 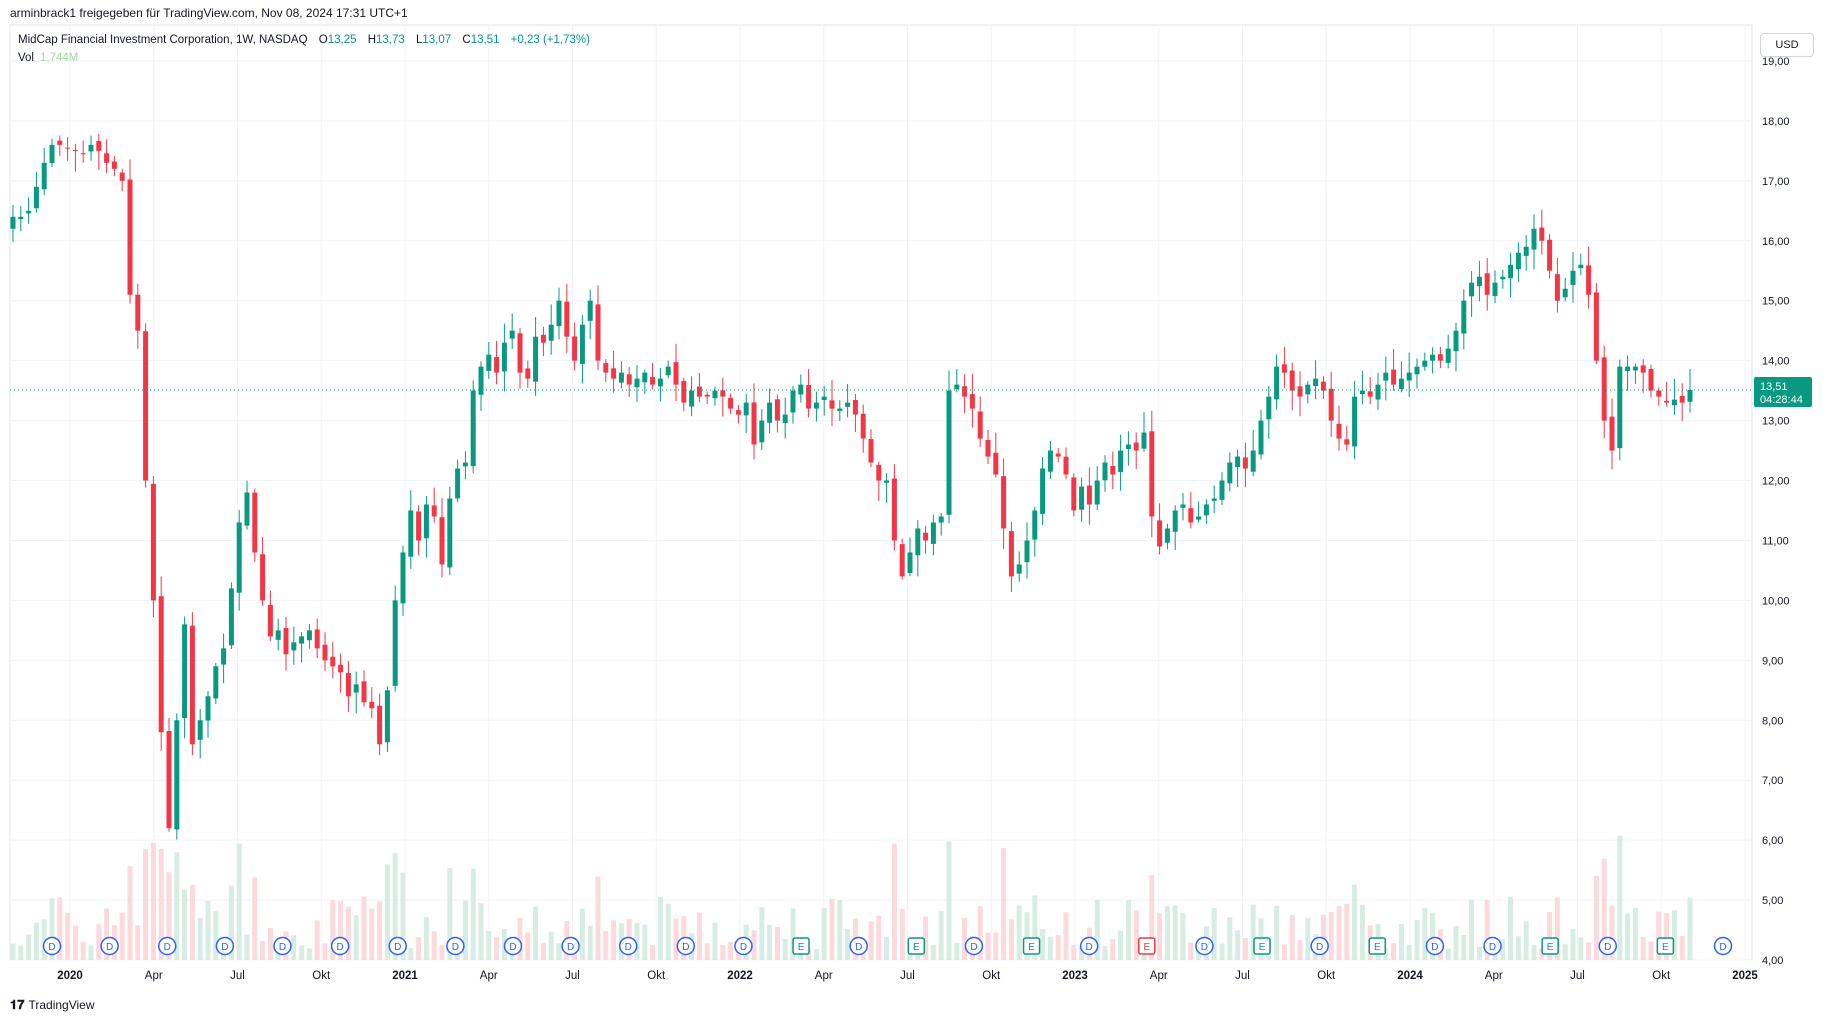 I want to click on y-tick-label: 14,00, so click(x=1776, y=362).